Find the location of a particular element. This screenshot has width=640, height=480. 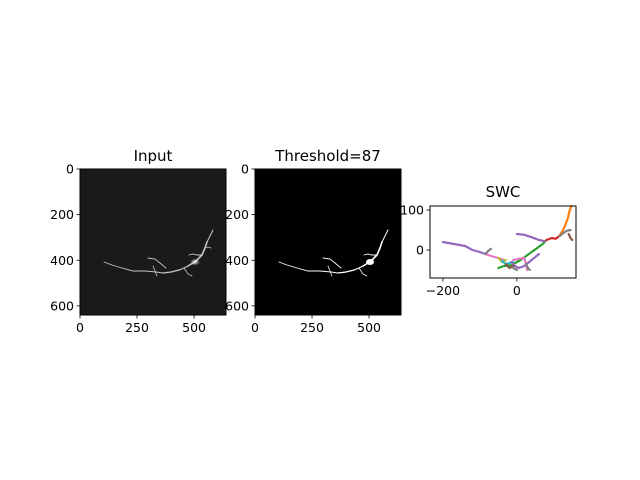

panel-threshold-title: Threshold=87 is located at coordinates (327, 156).